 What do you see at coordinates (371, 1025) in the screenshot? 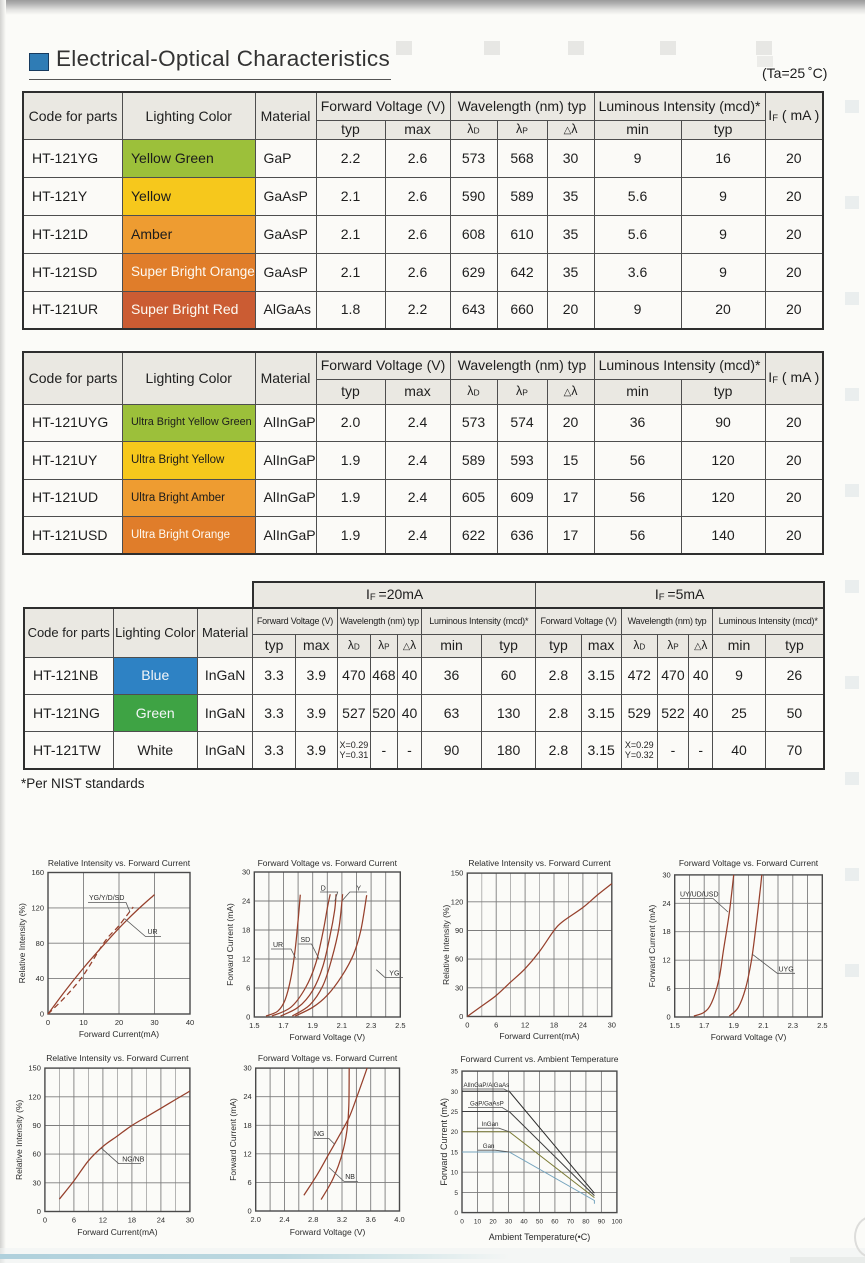
I see `svg-text: 2.3` at bounding box center [371, 1025].